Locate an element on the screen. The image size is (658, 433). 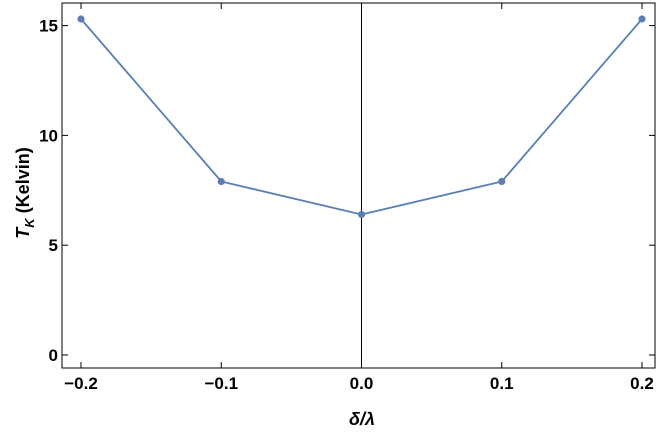
y-axis-label-symbol: T is located at coordinates (23, 232).